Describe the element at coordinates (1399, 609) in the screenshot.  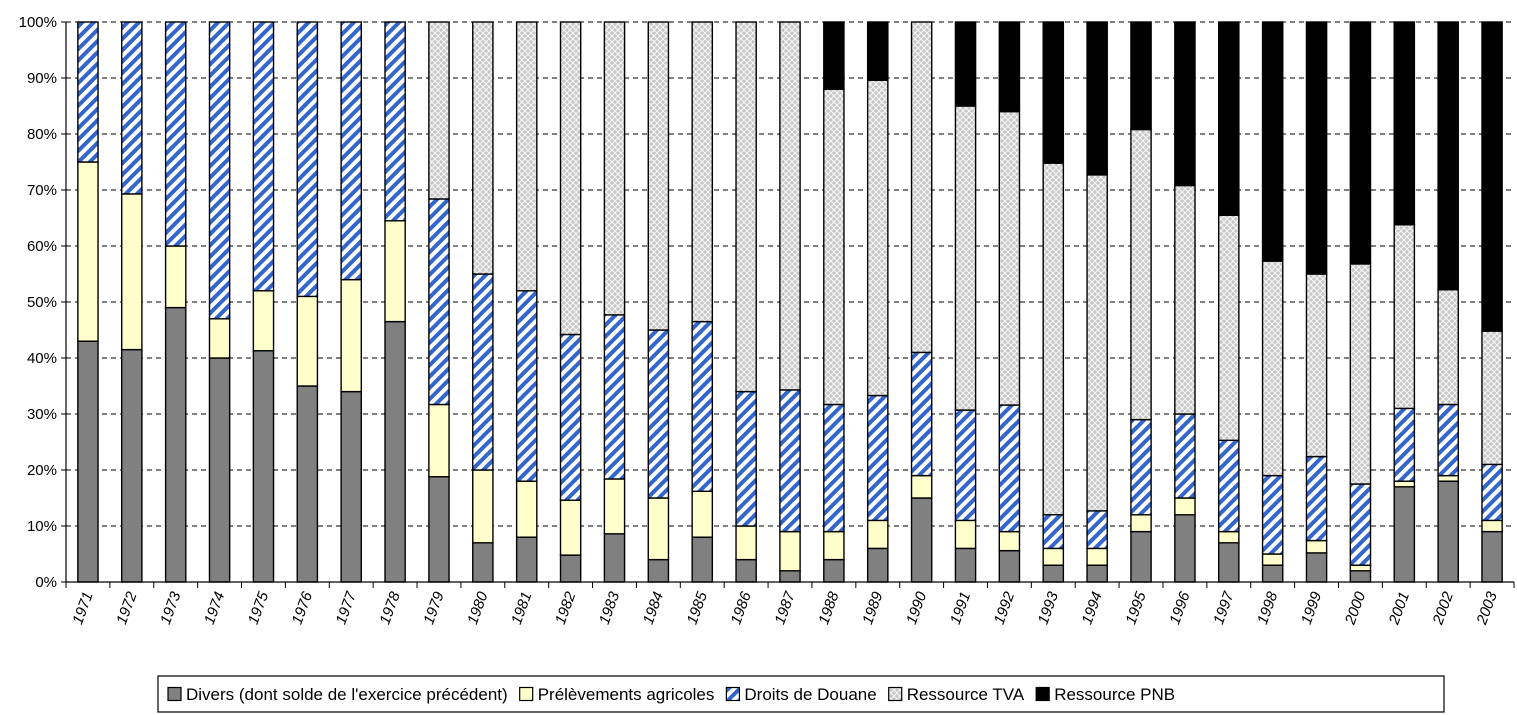
I see `x-tick-label: 2001` at that location.